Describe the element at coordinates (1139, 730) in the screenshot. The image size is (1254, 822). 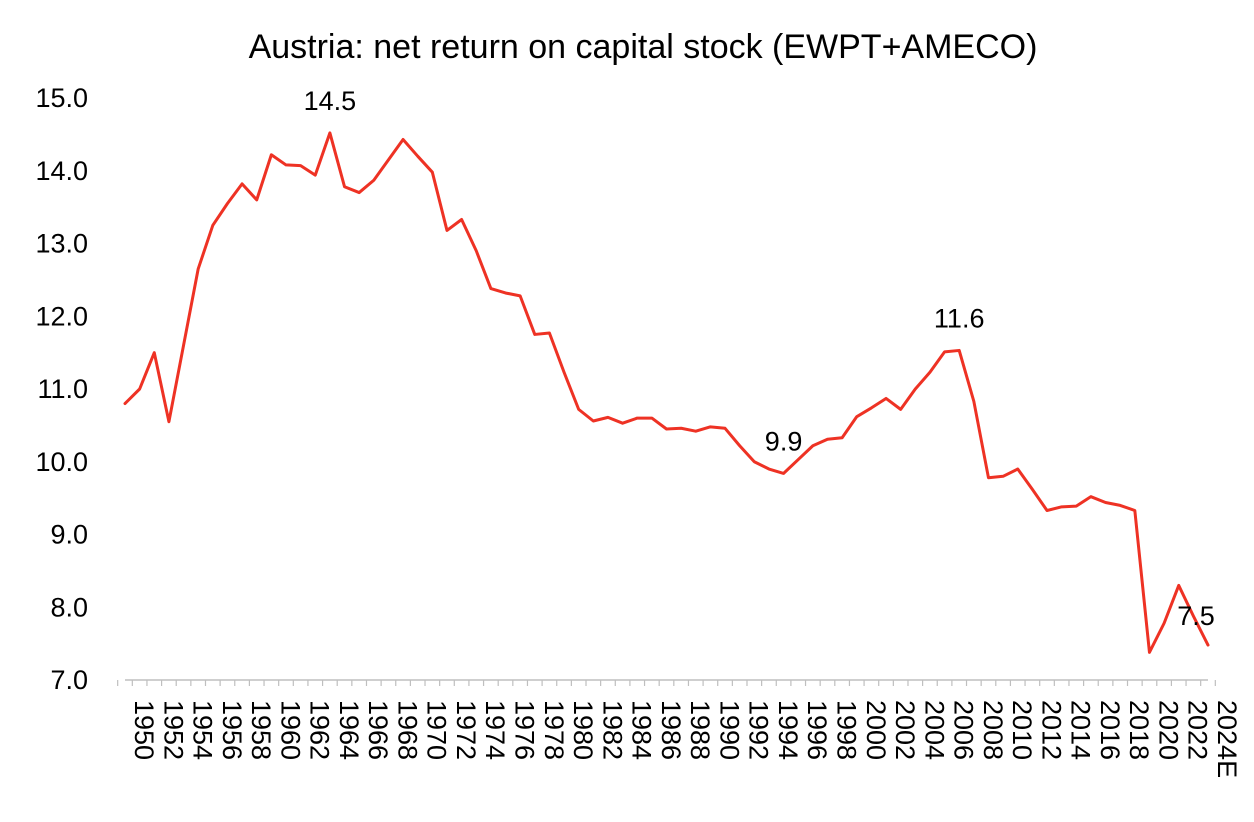
I see `x-tick-label: 2018` at that location.